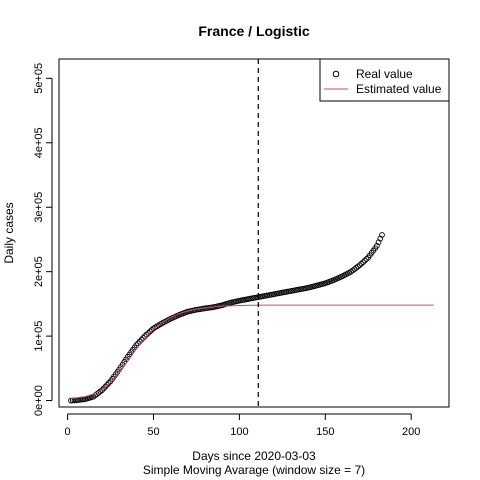  What do you see at coordinates (411, 432) in the screenshot?
I see `x-tick-label: 200` at bounding box center [411, 432].